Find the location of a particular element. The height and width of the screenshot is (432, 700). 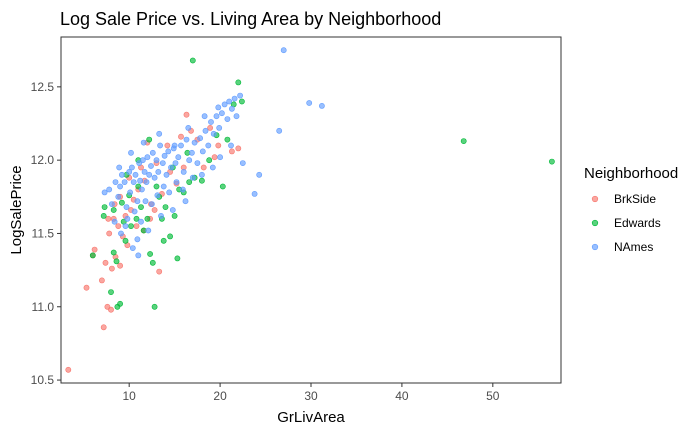

legend-key-brkside is located at coordinates (595, 199).